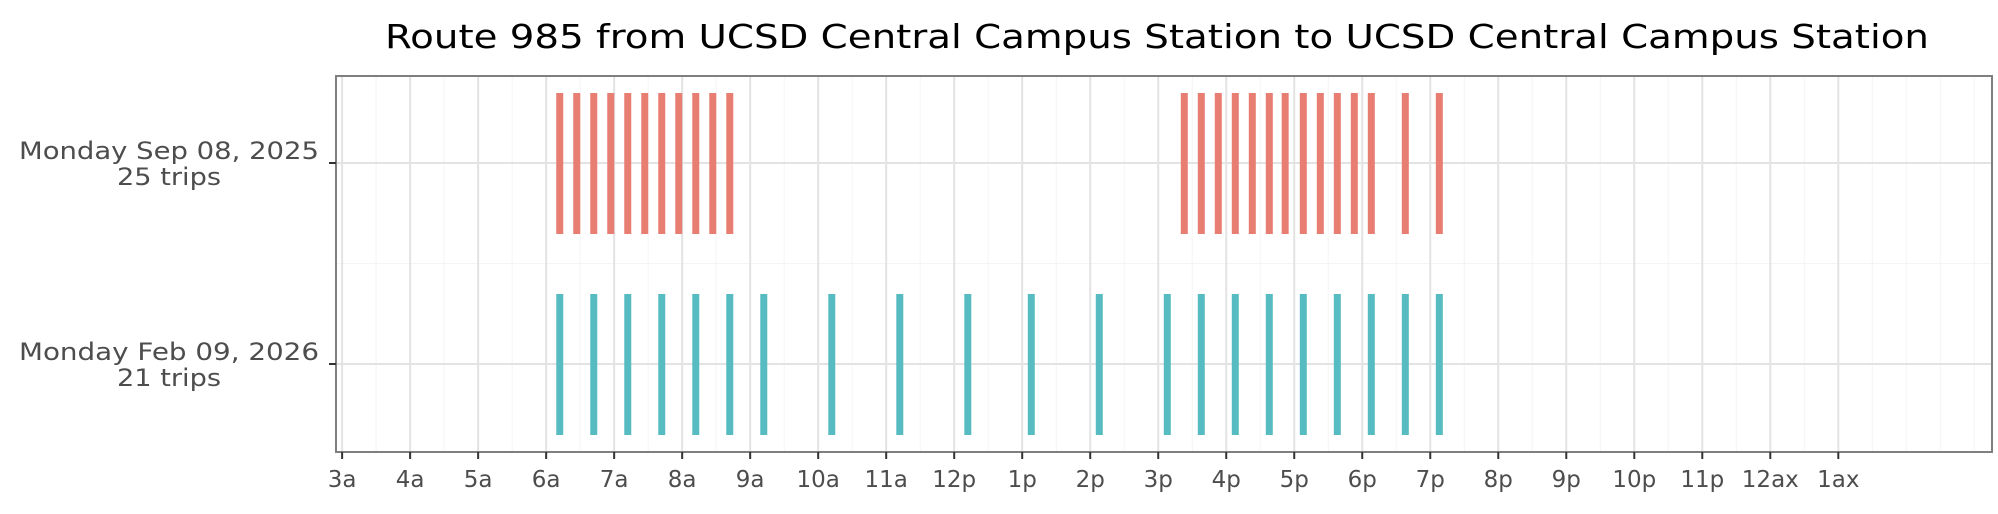  I want to click on x-tick-label: 10a, so click(817, 480).